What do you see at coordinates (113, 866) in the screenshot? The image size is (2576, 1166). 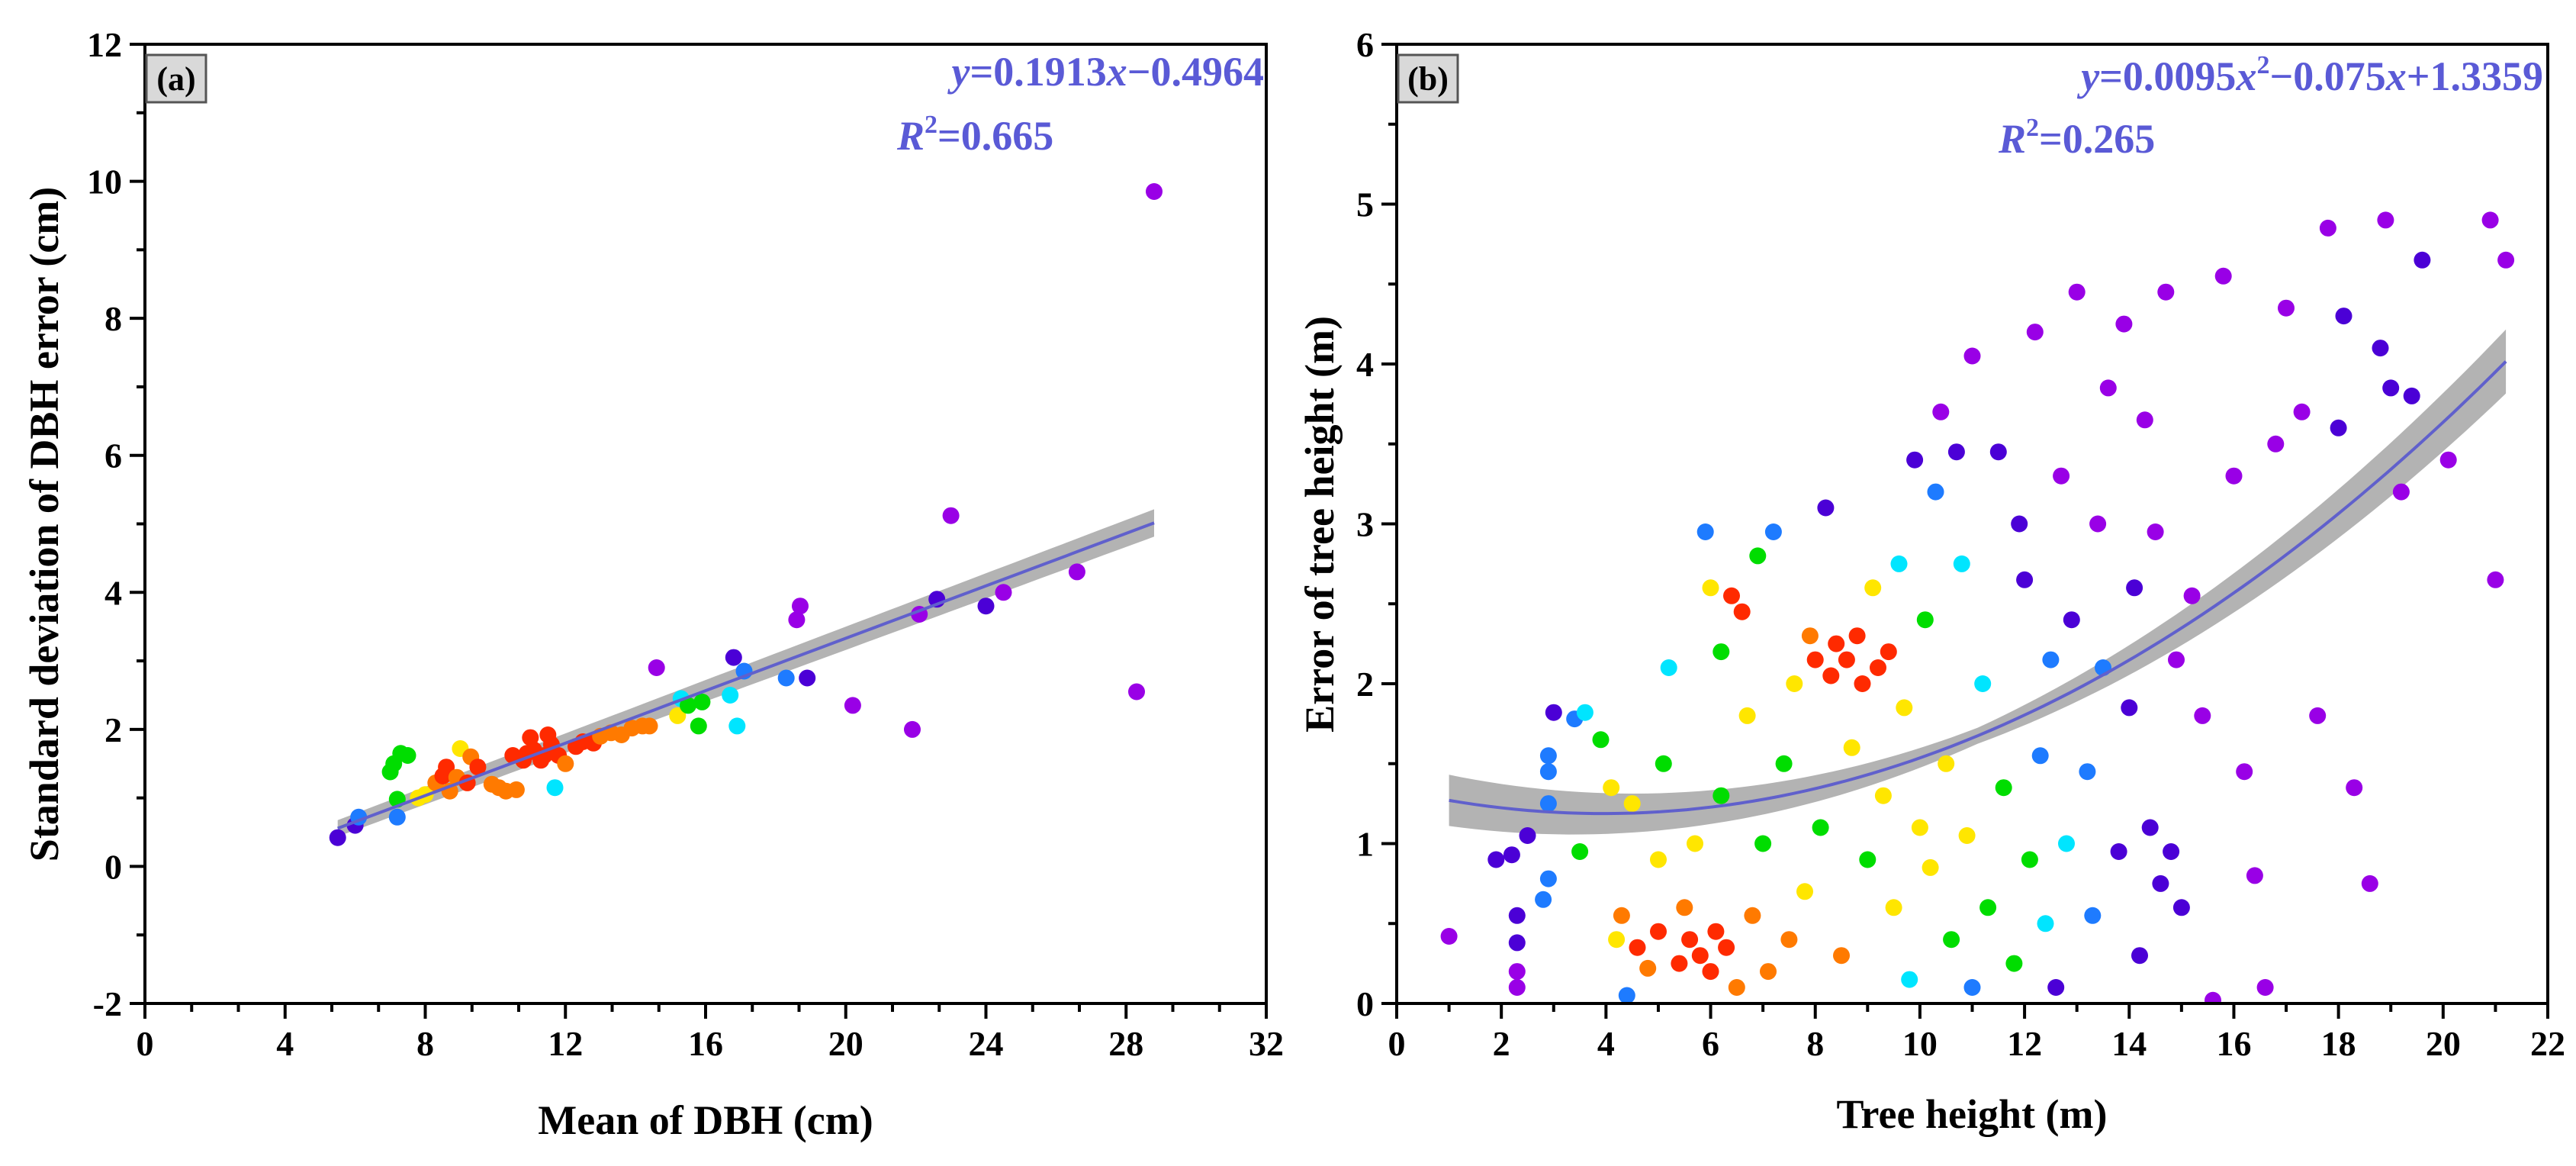 I see `a-y-tick-label: 0` at bounding box center [113, 866].